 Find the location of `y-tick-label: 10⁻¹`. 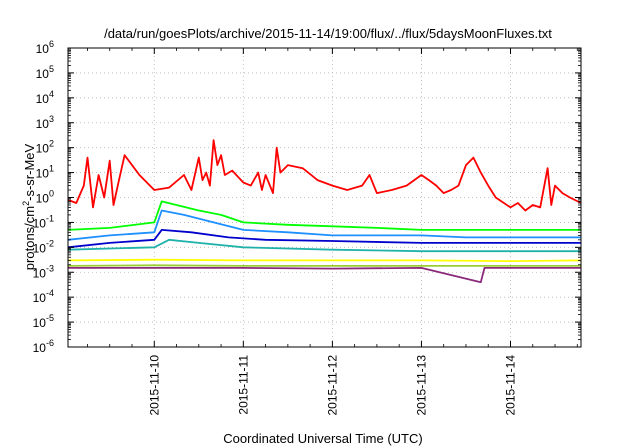

y-tick-label: 10⁻¹ is located at coordinates (43, 221).